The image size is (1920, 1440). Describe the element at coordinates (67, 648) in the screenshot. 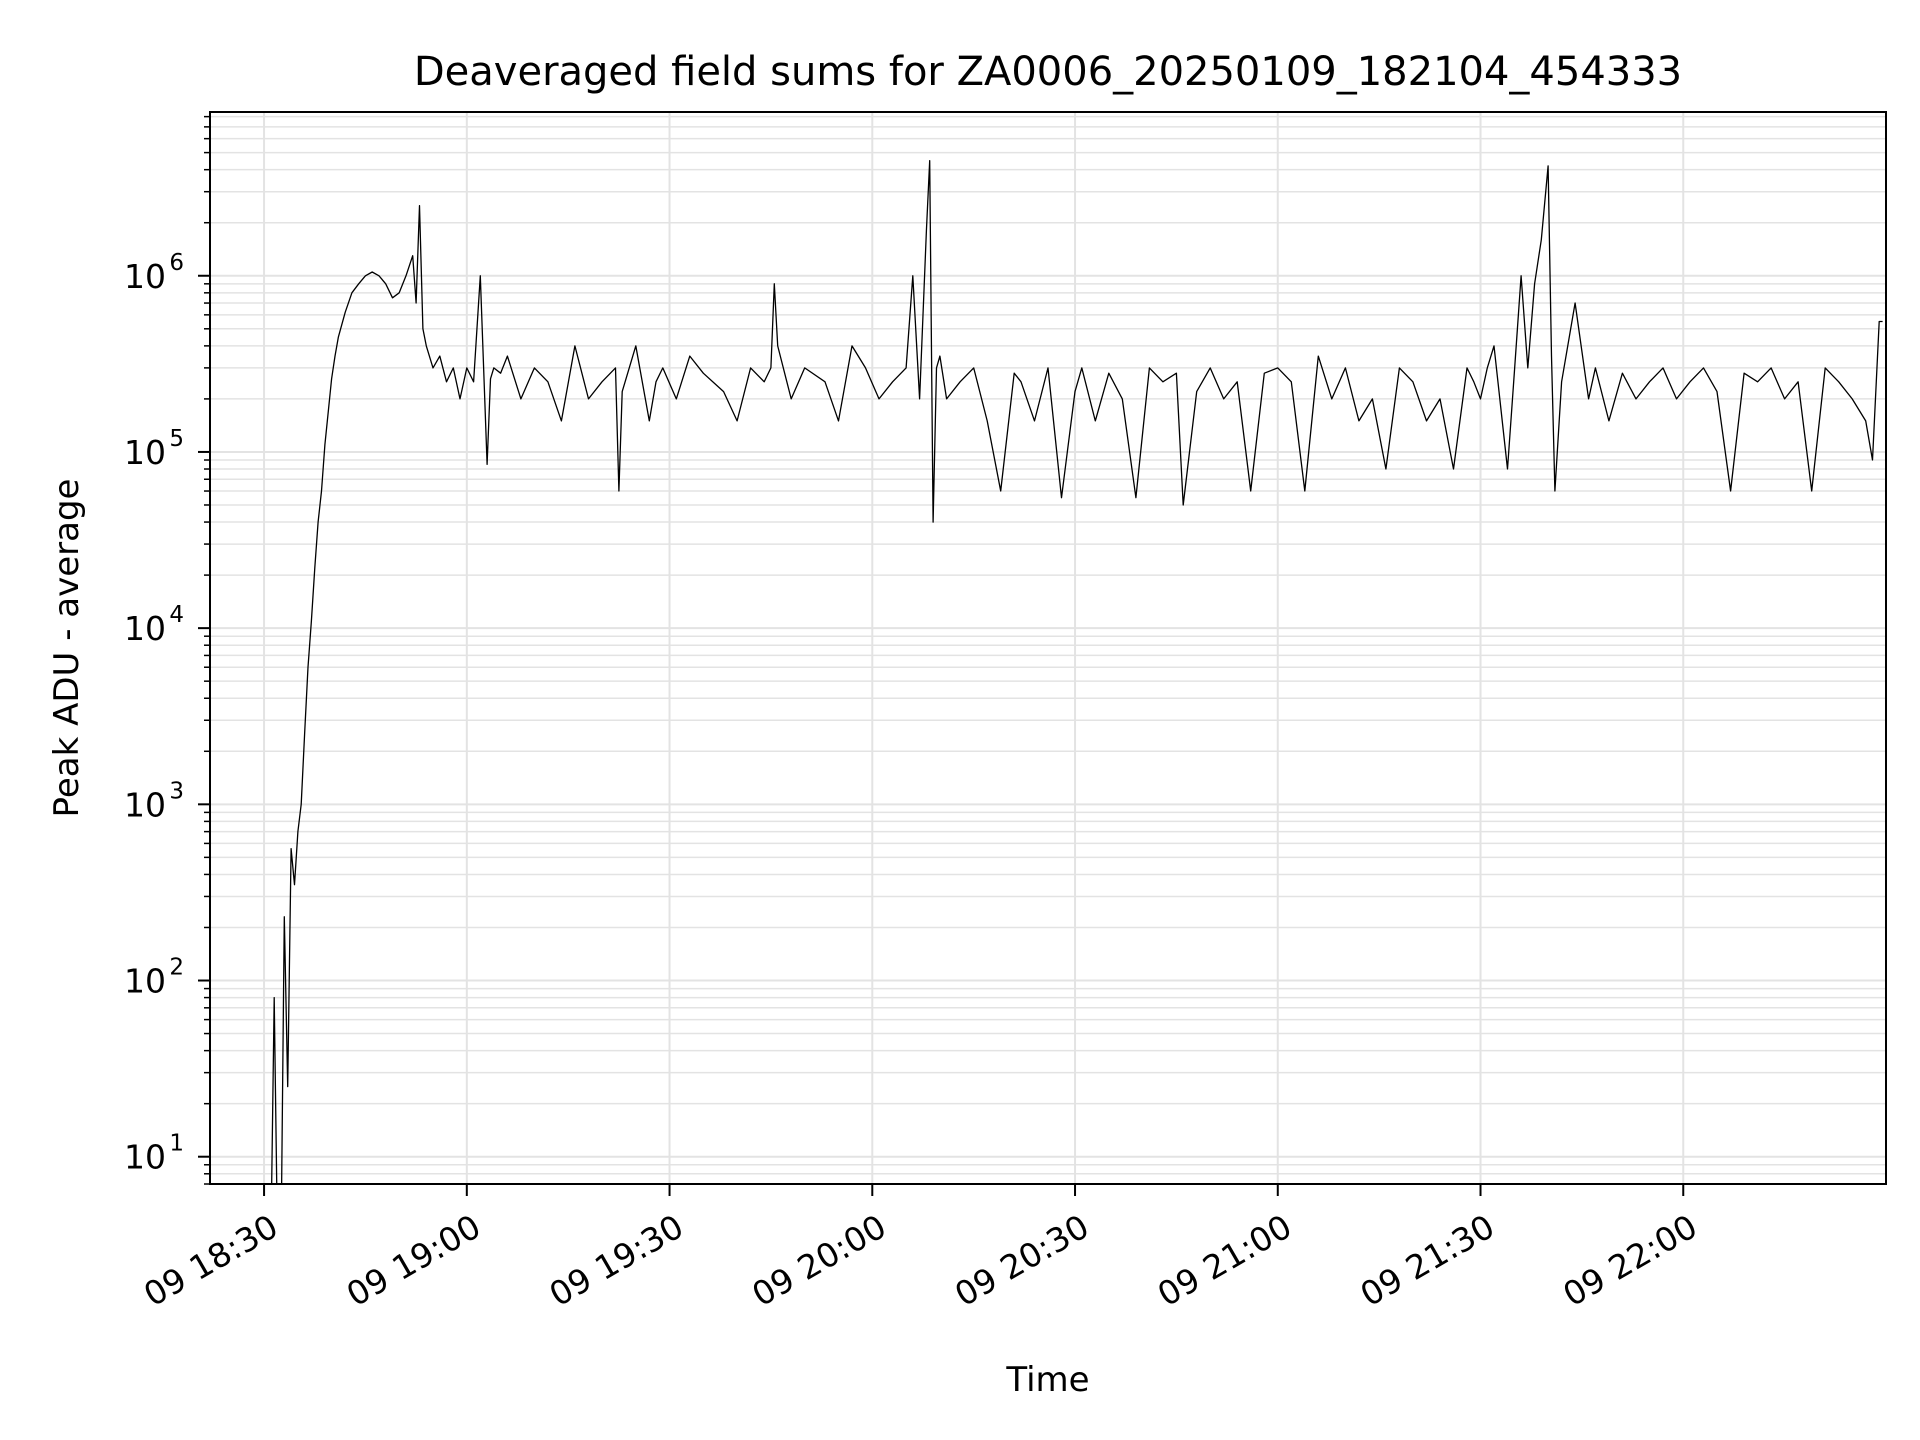

I see `y-axis-label: Peak ADU - average` at that location.